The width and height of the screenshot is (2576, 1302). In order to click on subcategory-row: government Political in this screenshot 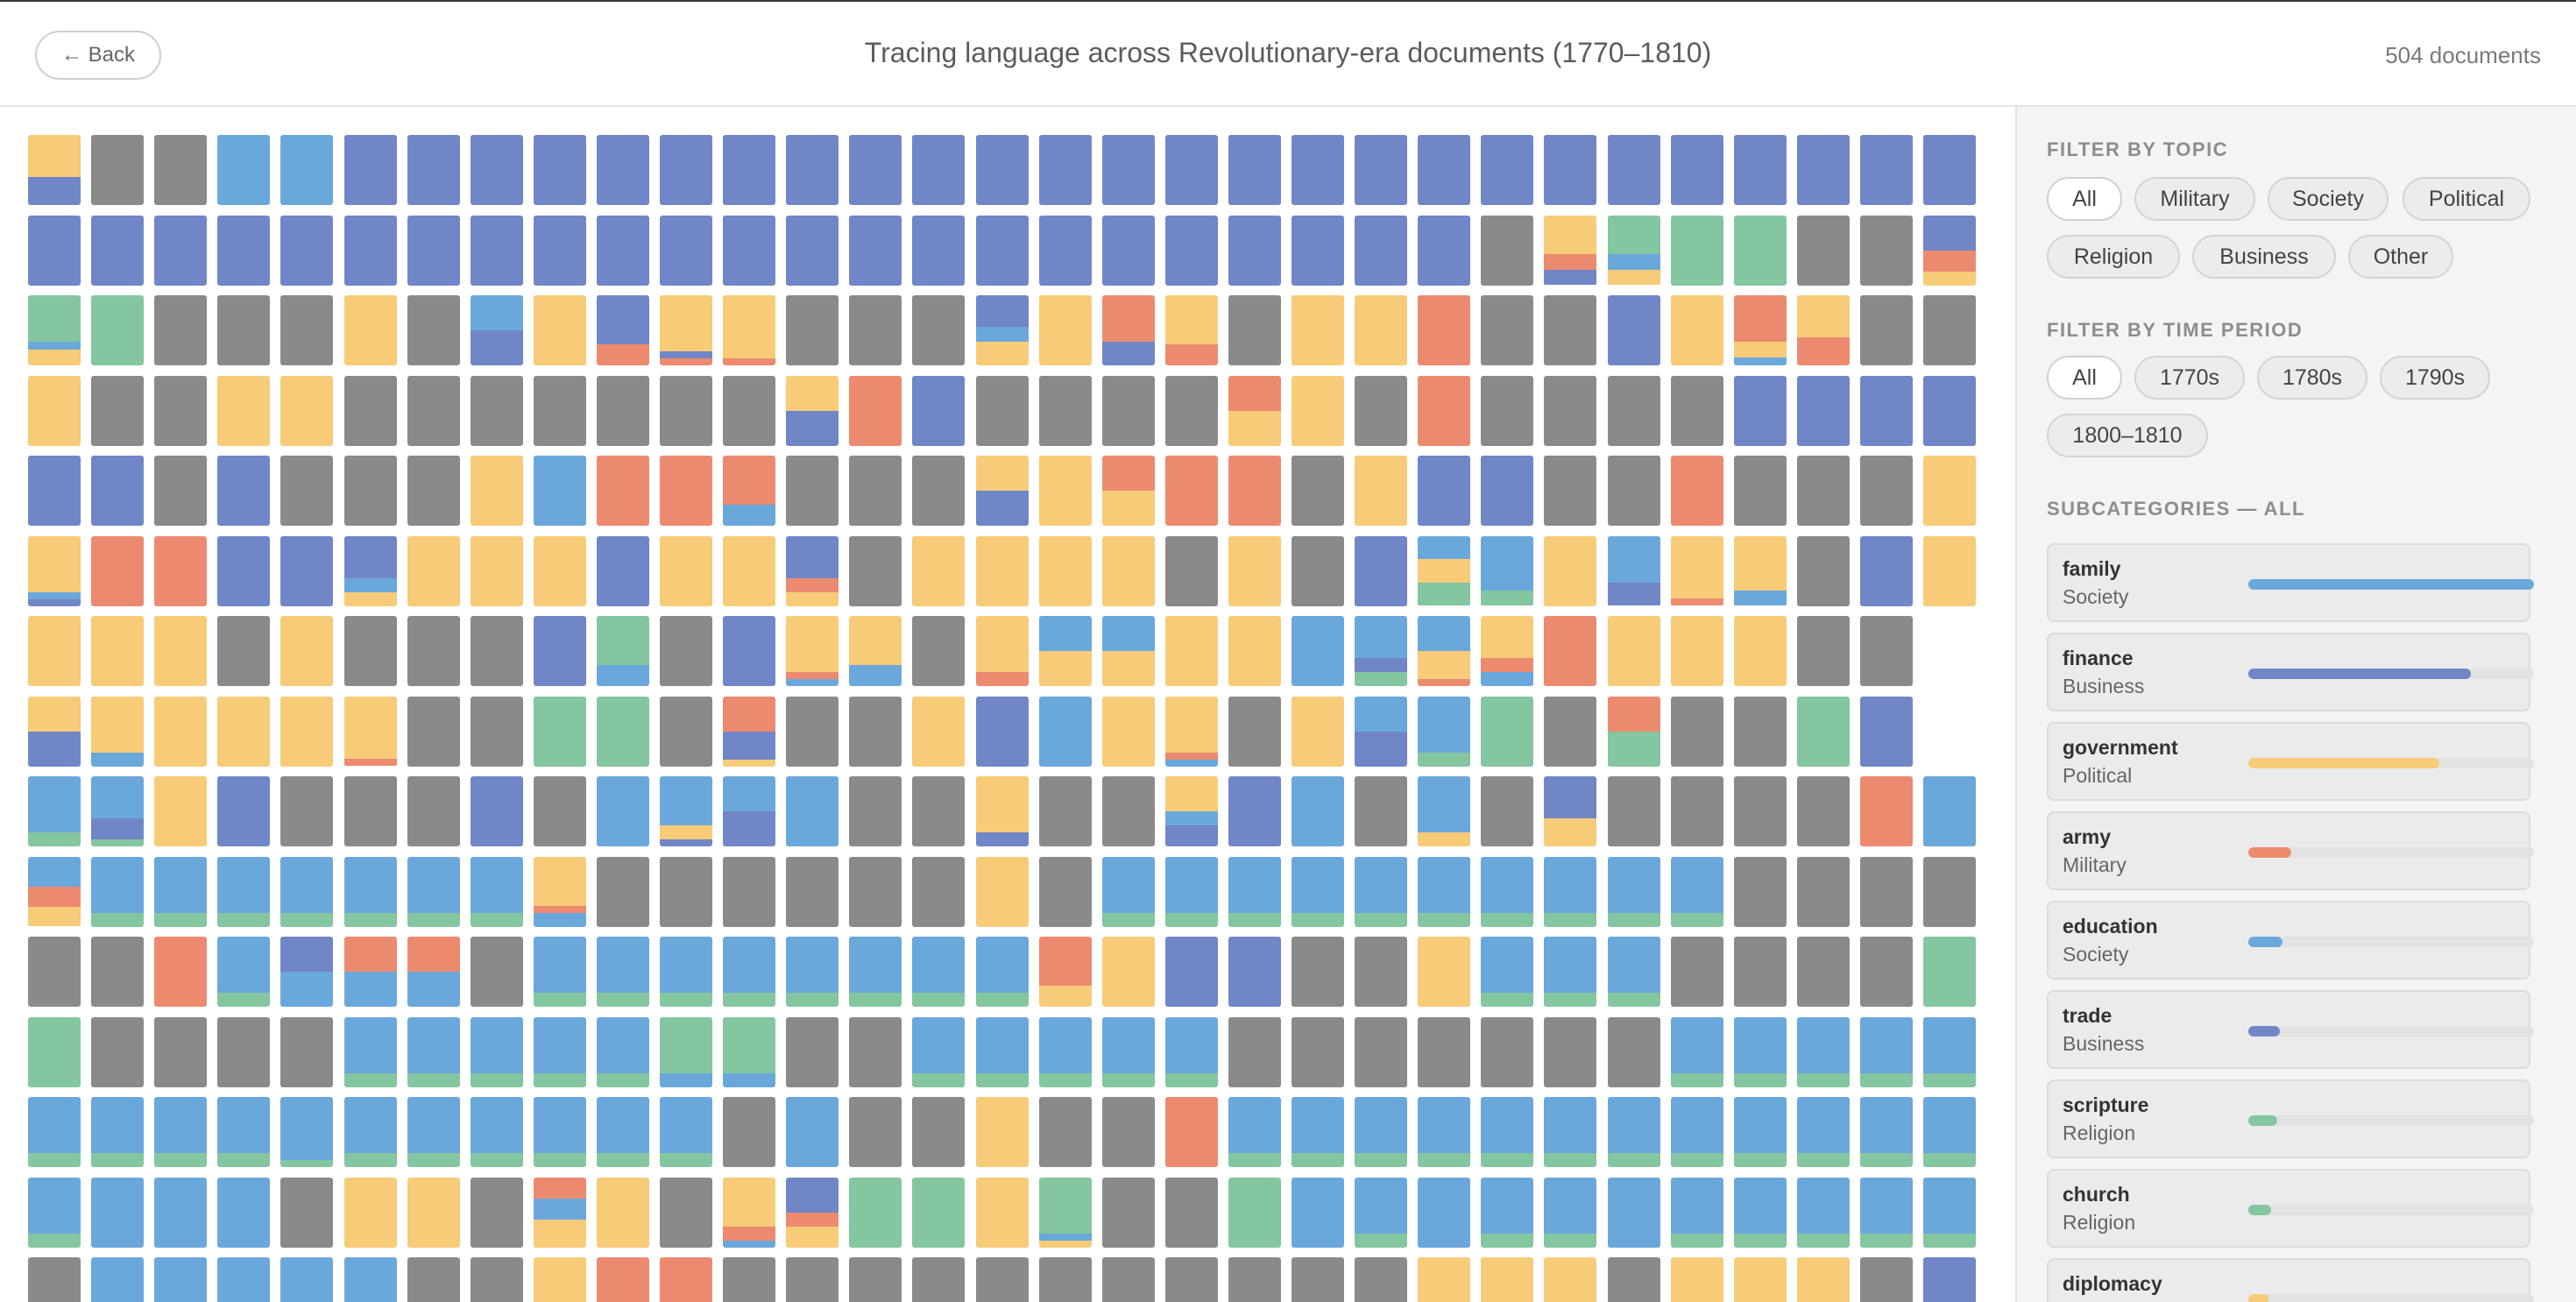, I will do `click(2290, 761)`.